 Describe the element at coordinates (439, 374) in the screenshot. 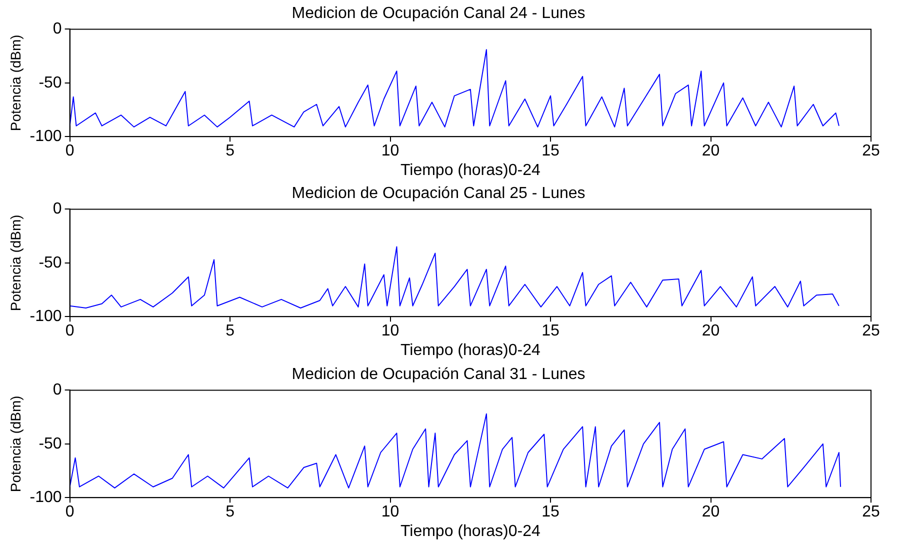

I see `chart-title: Medicion de Ocupación Canal 31 - Lunes` at that location.